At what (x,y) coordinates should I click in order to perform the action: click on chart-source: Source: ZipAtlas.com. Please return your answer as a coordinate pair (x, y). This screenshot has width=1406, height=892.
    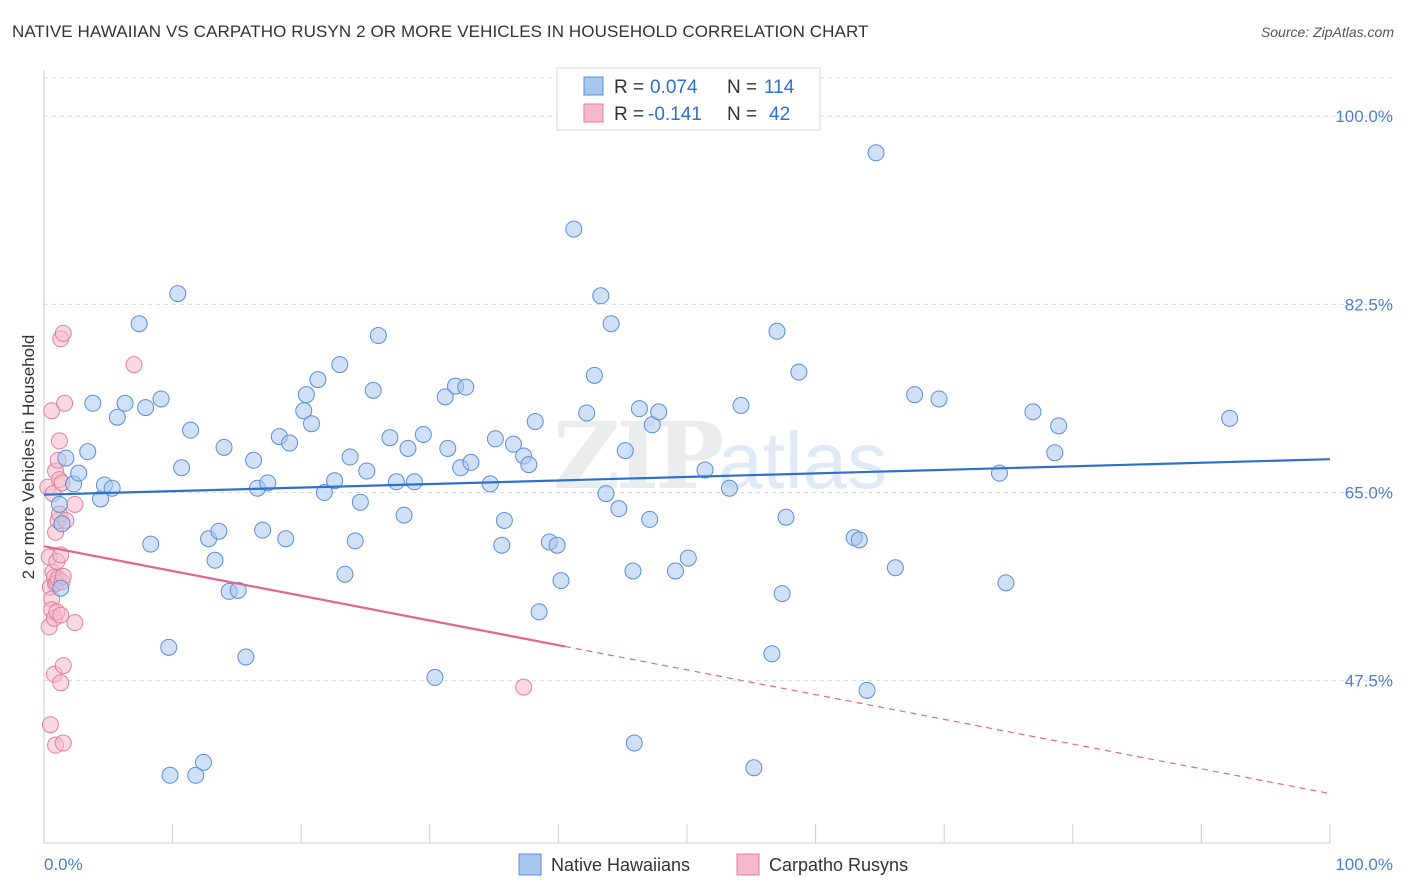
    Looking at the image, I should click on (1327, 32).